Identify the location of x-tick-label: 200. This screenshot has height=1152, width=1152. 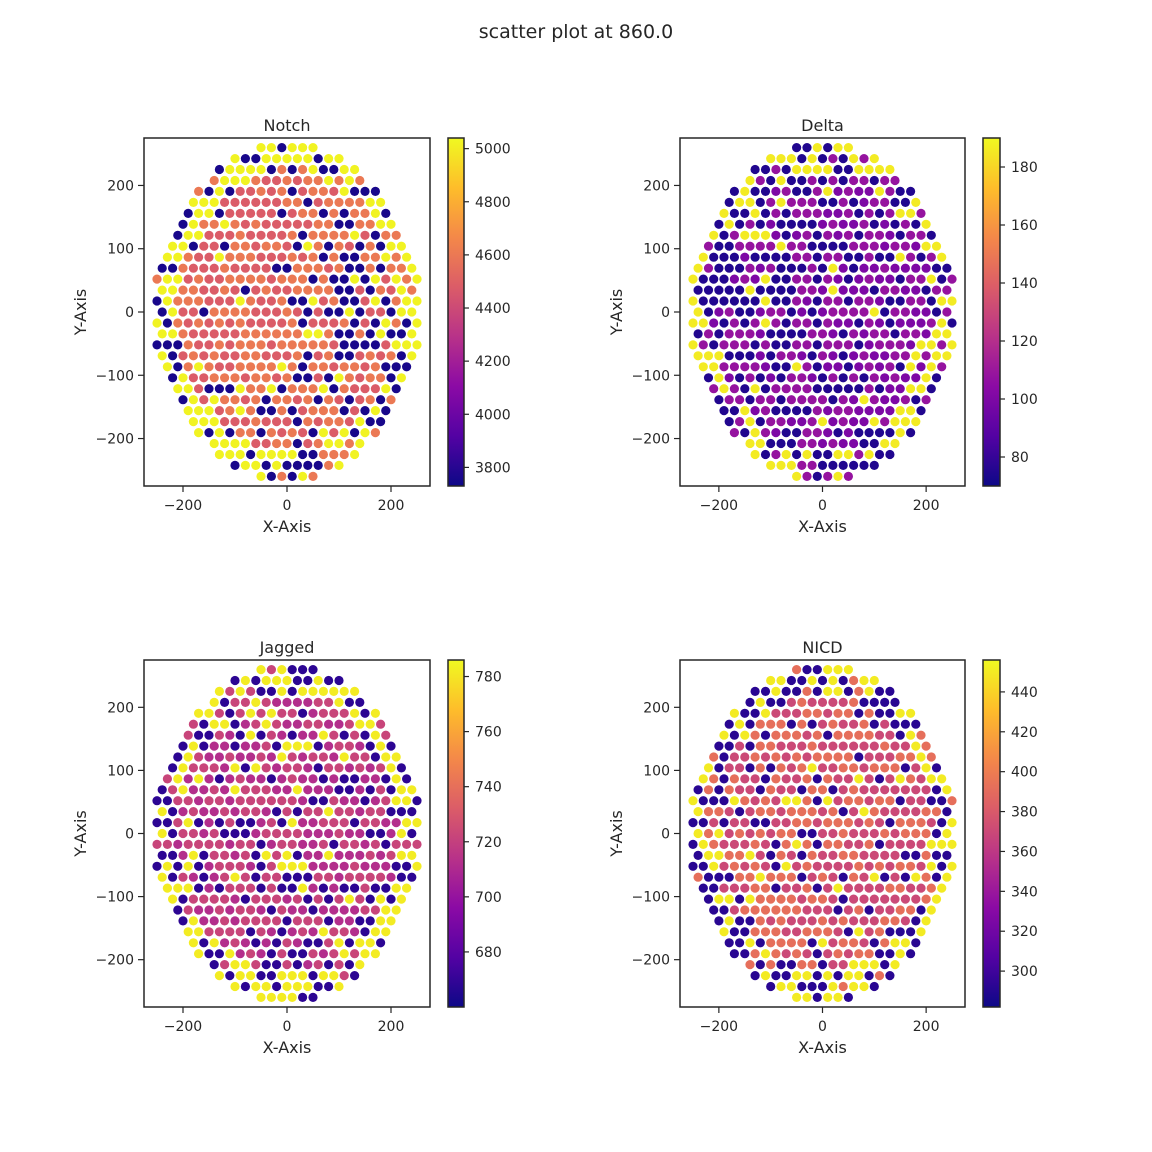
(926, 506).